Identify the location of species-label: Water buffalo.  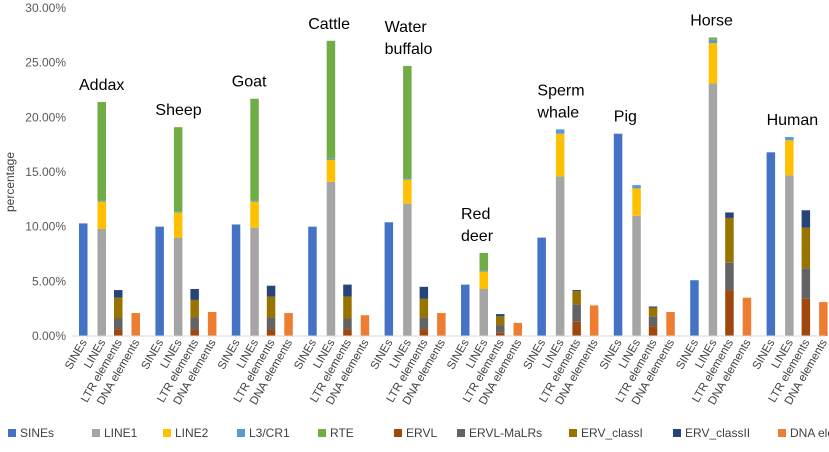
(409, 38).